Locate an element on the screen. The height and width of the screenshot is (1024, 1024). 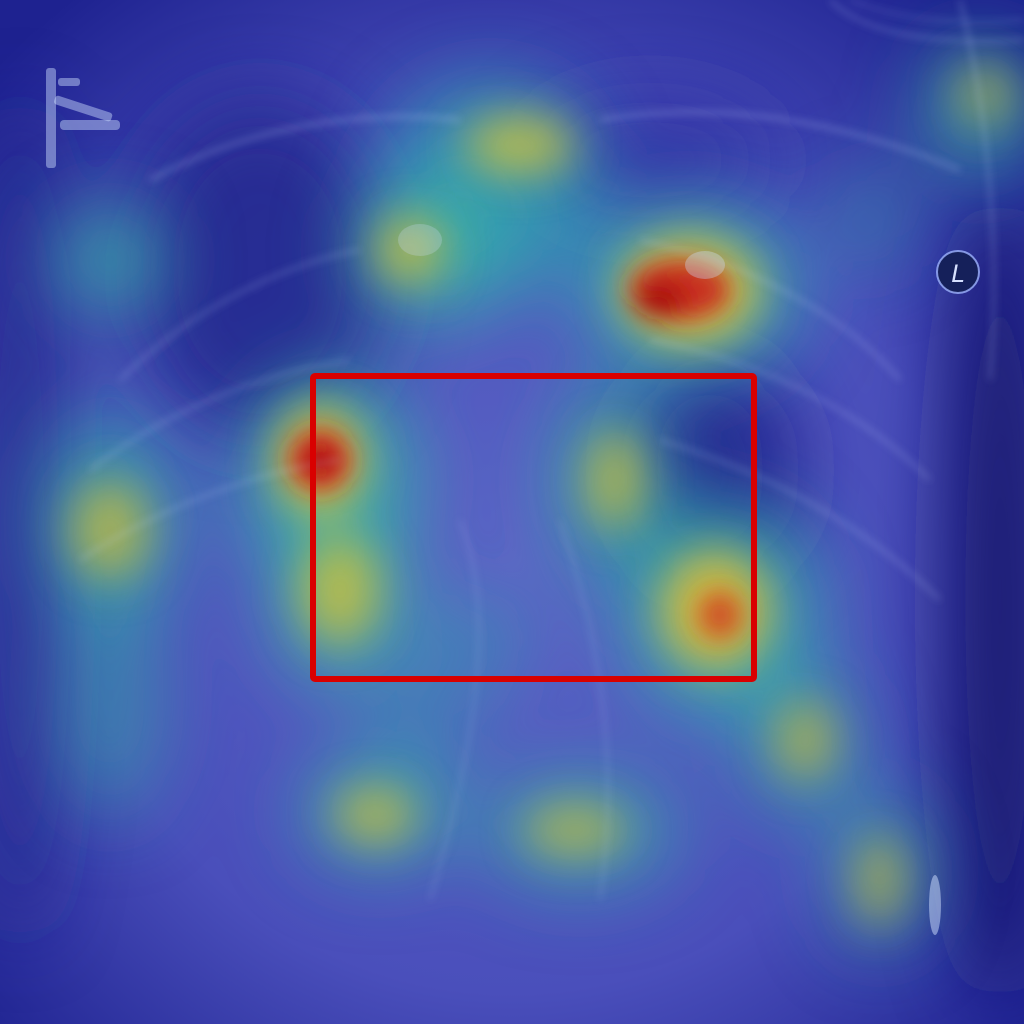
laterality-marker: L is located at coordinates (958, 272).